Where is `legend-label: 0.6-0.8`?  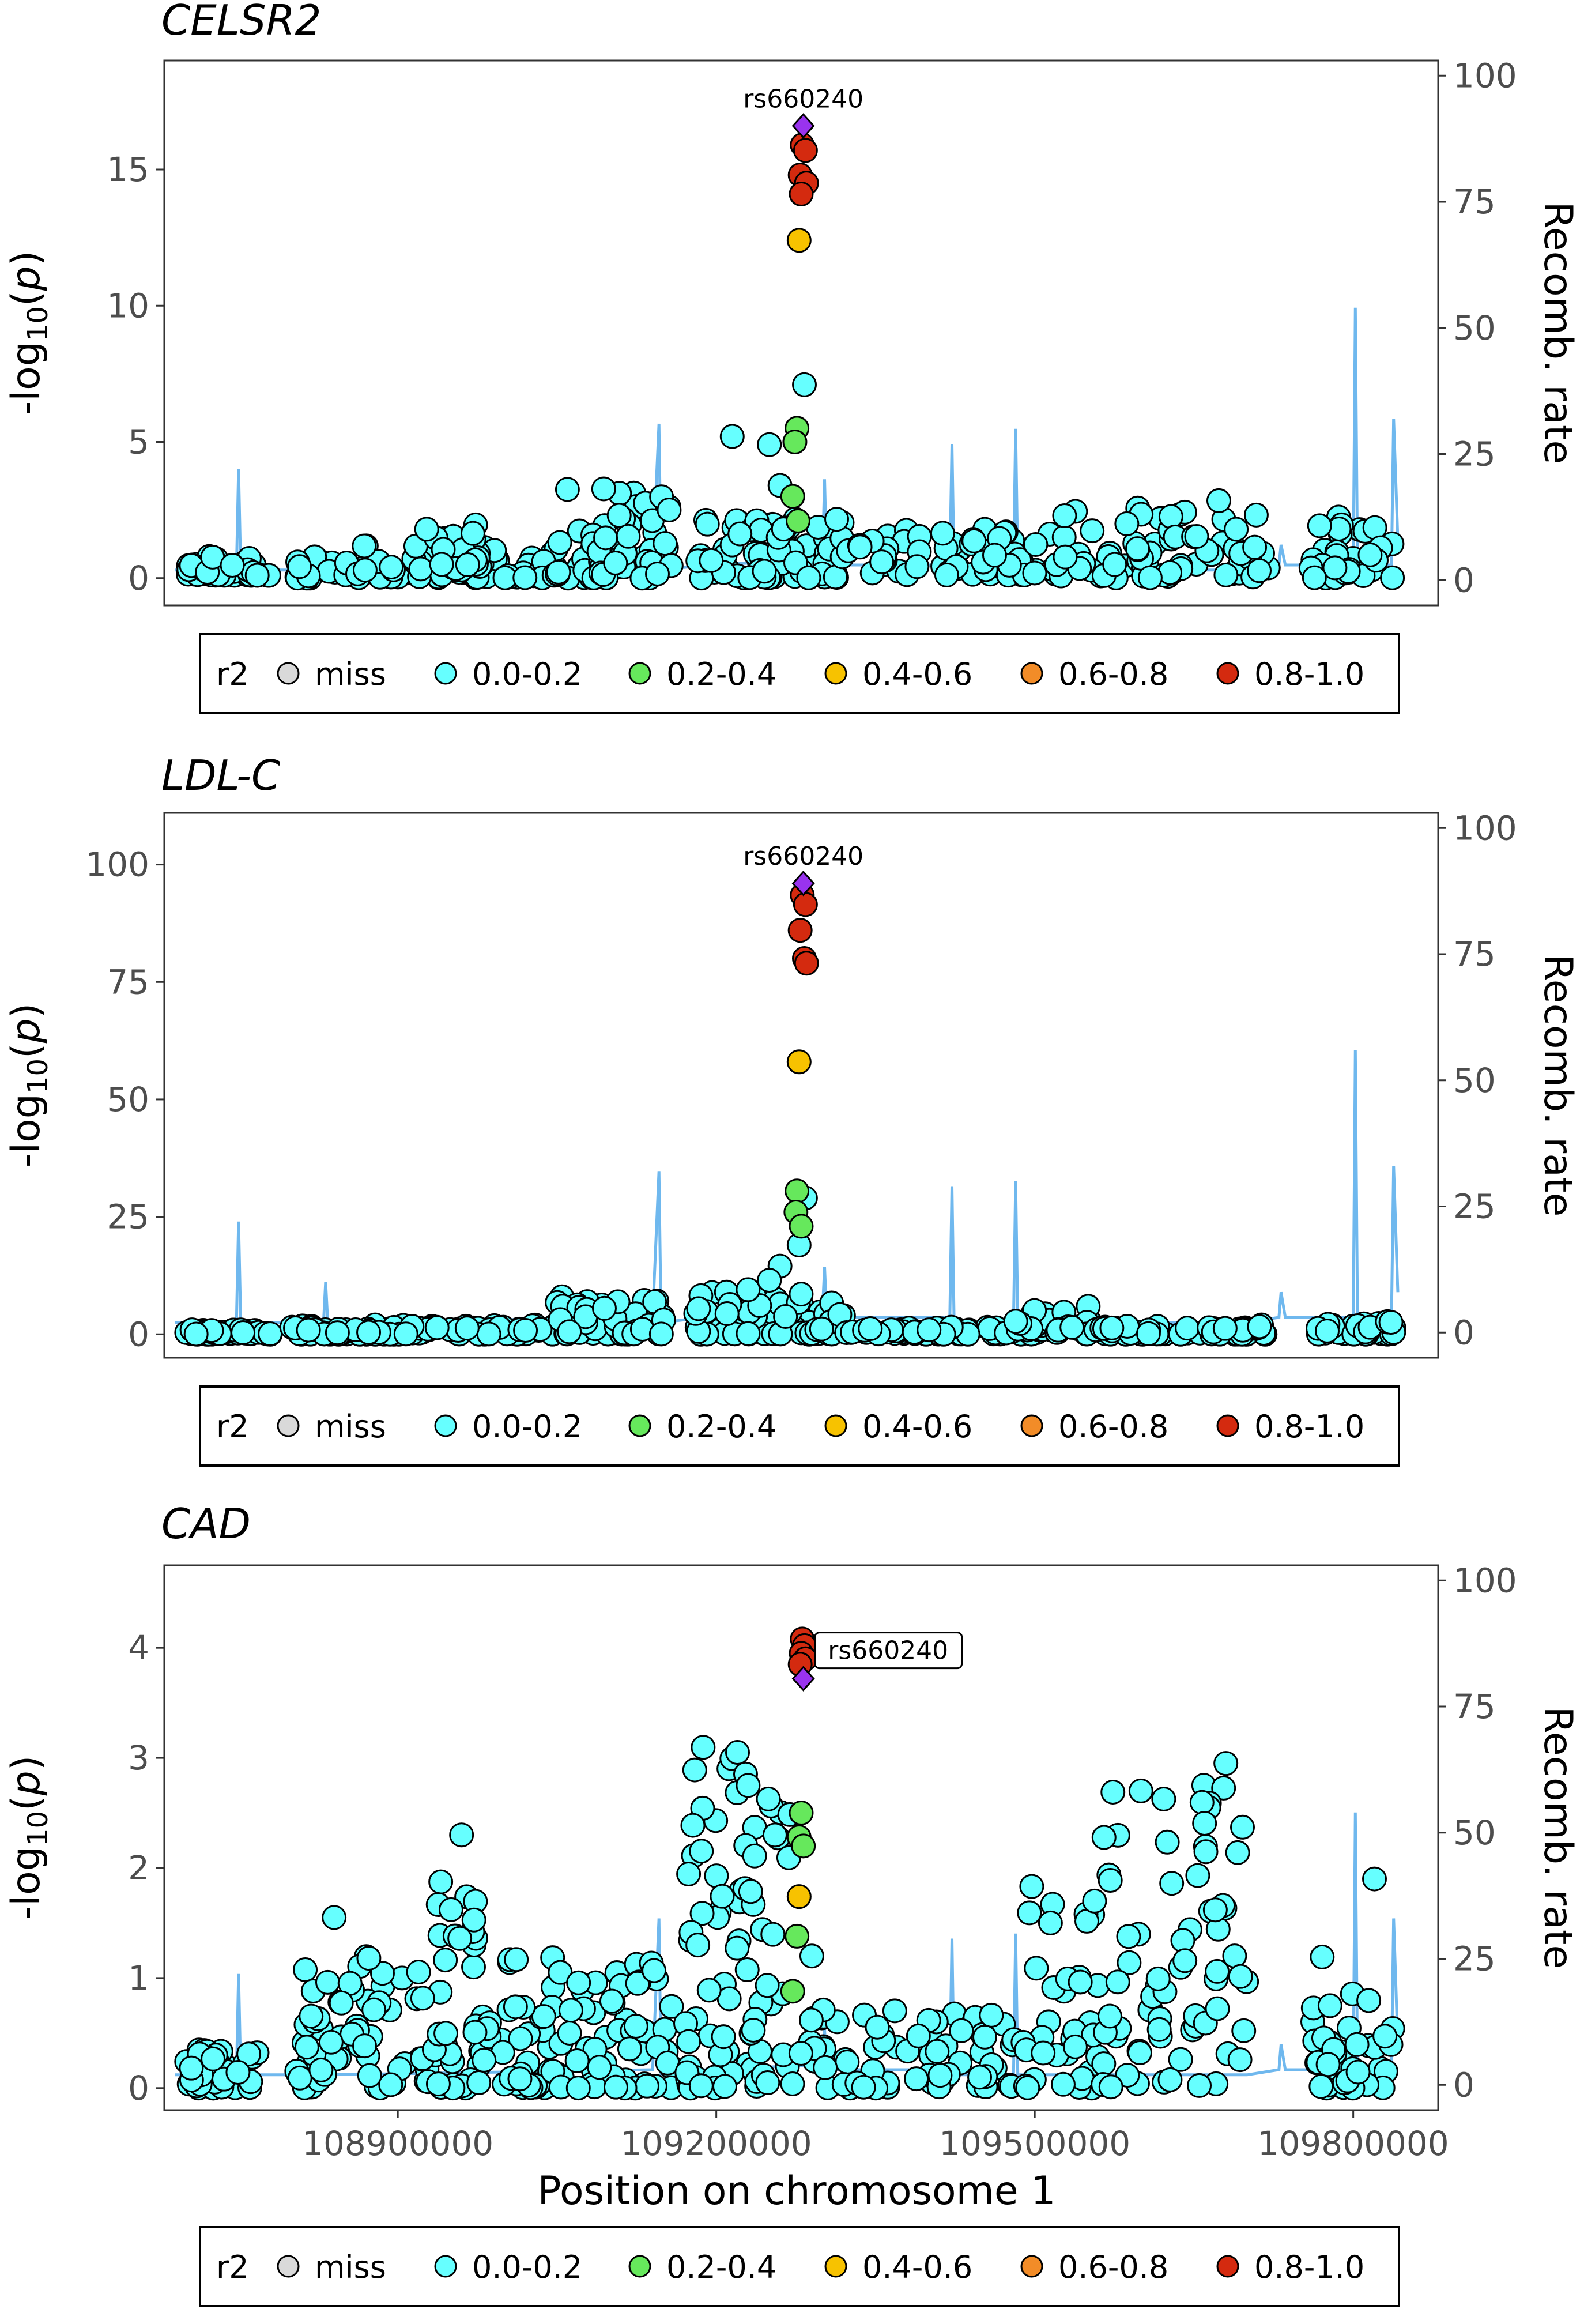 legend-label: 0.6-0.8 is located at coordinates (1113, 2267).